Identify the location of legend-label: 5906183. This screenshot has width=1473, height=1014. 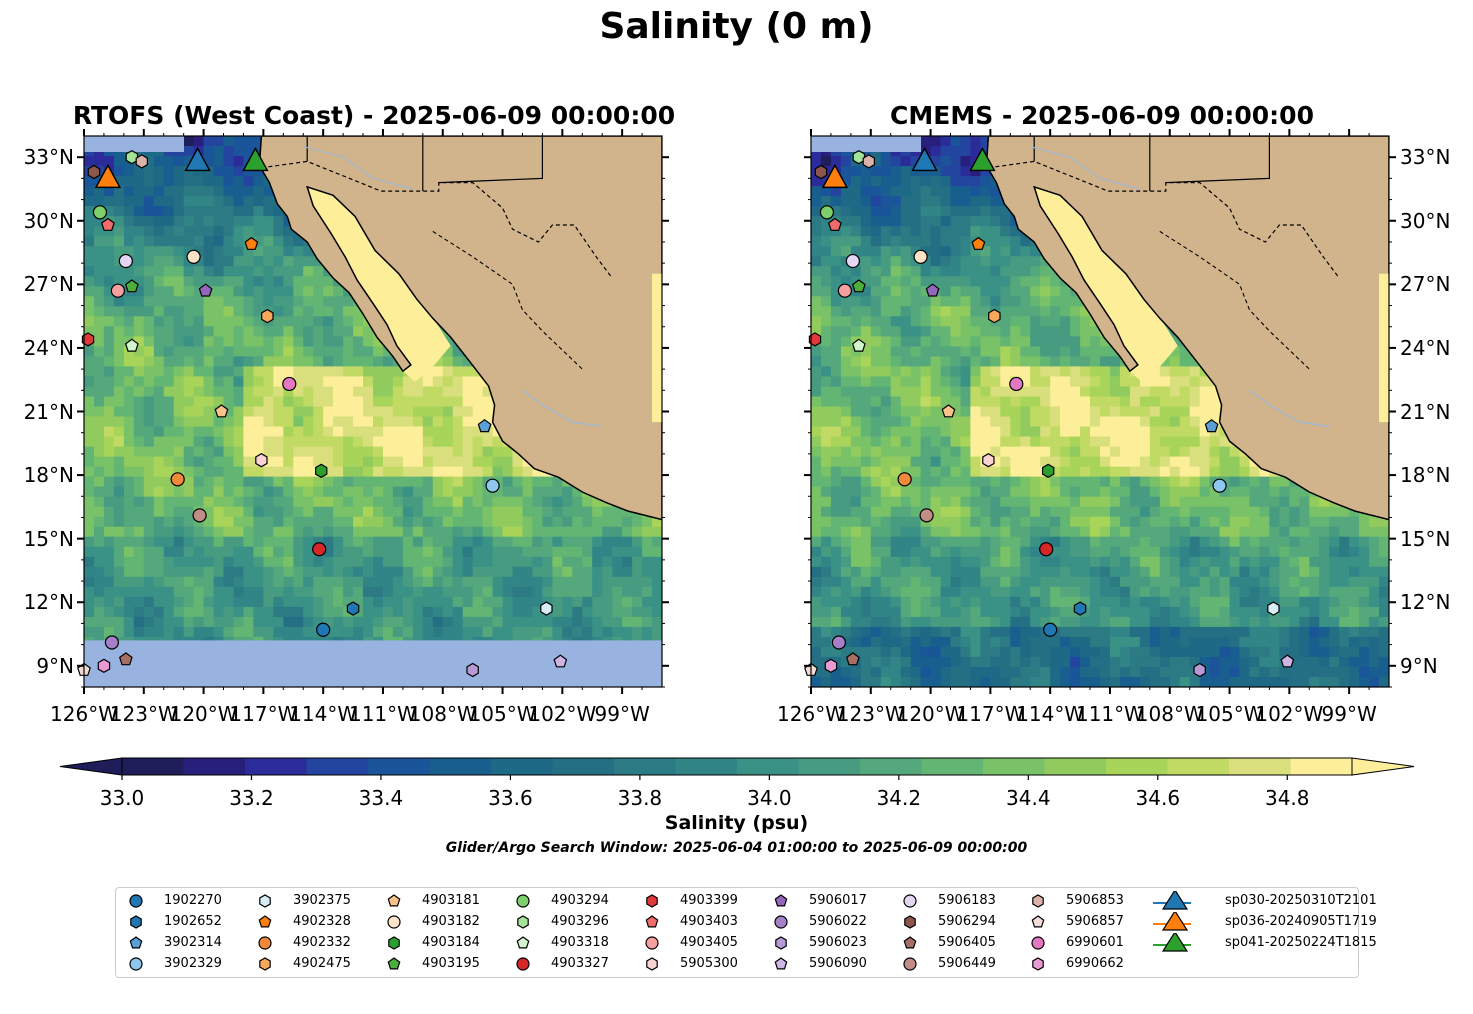
(967, 900).